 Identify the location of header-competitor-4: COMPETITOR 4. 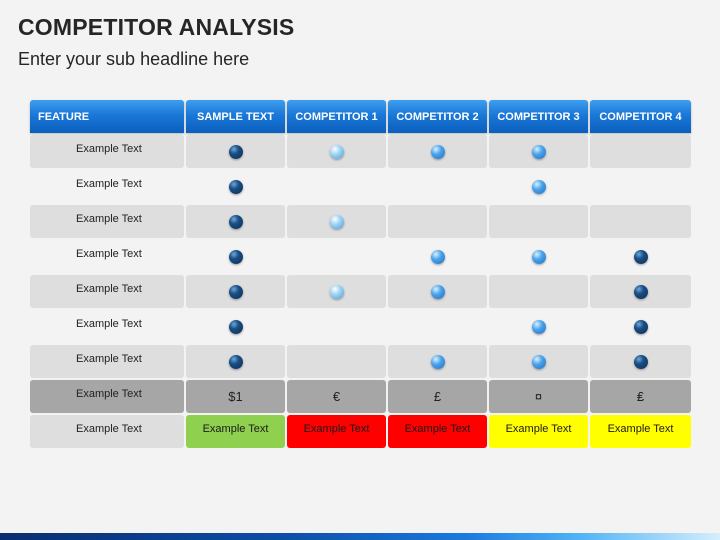
(640, 116).